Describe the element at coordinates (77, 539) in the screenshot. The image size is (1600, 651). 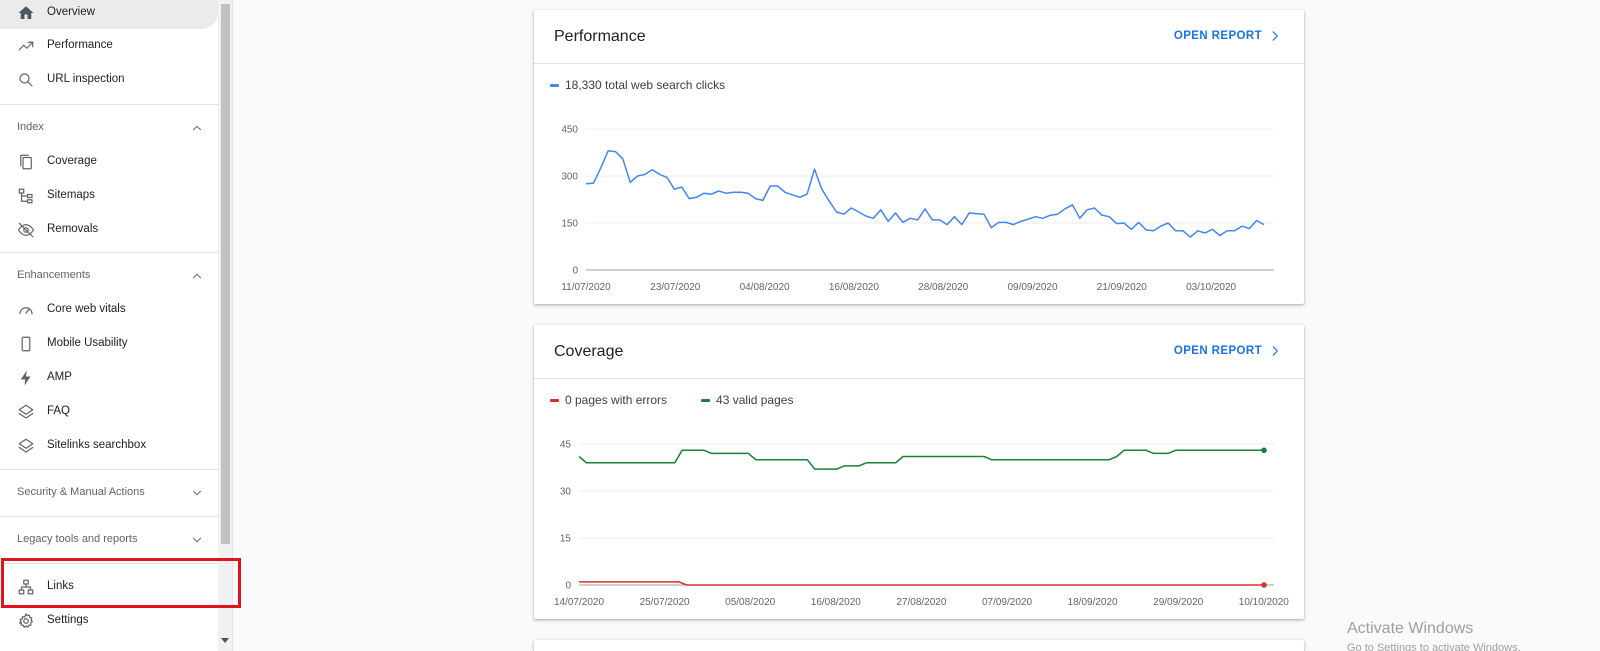
I see `section-label: Legacy tools and reports` at that location.